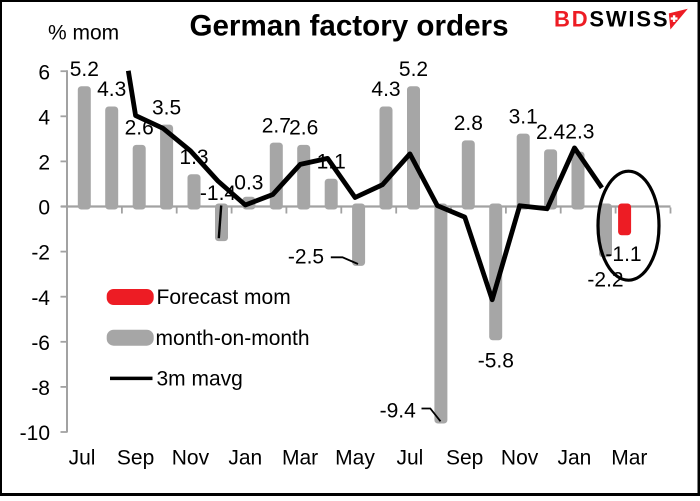 The image size is (700, 501). I want to click on svg-text: 1.3, so click(193, 157).